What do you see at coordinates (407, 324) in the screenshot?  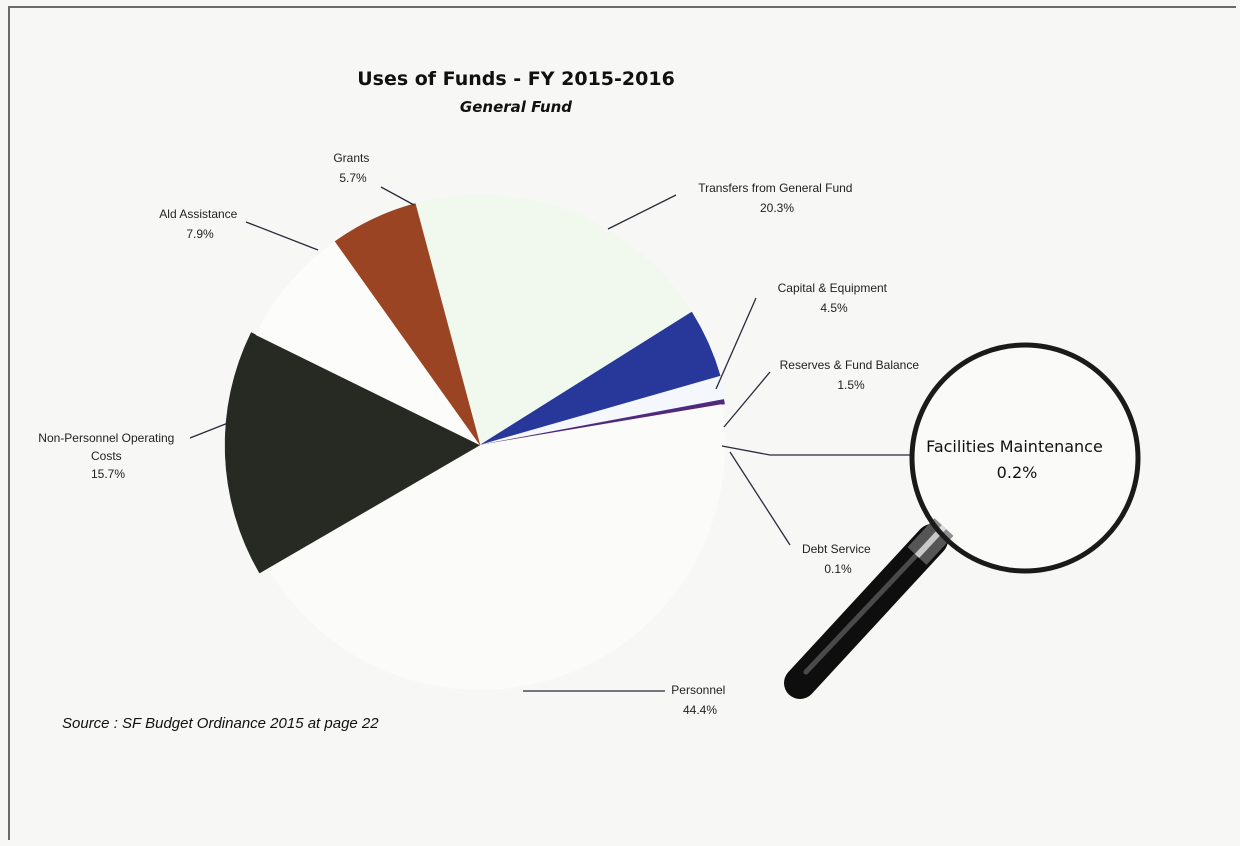 I see `pie-slice-grants` at bounding box center [407, 324].